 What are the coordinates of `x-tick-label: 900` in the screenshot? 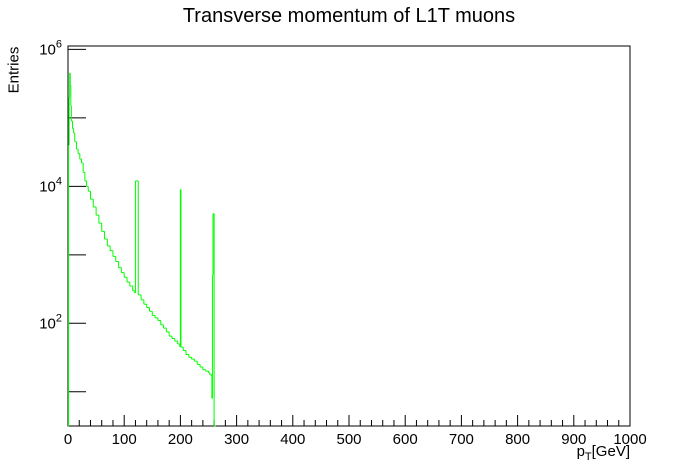 It's located at (573, 439).